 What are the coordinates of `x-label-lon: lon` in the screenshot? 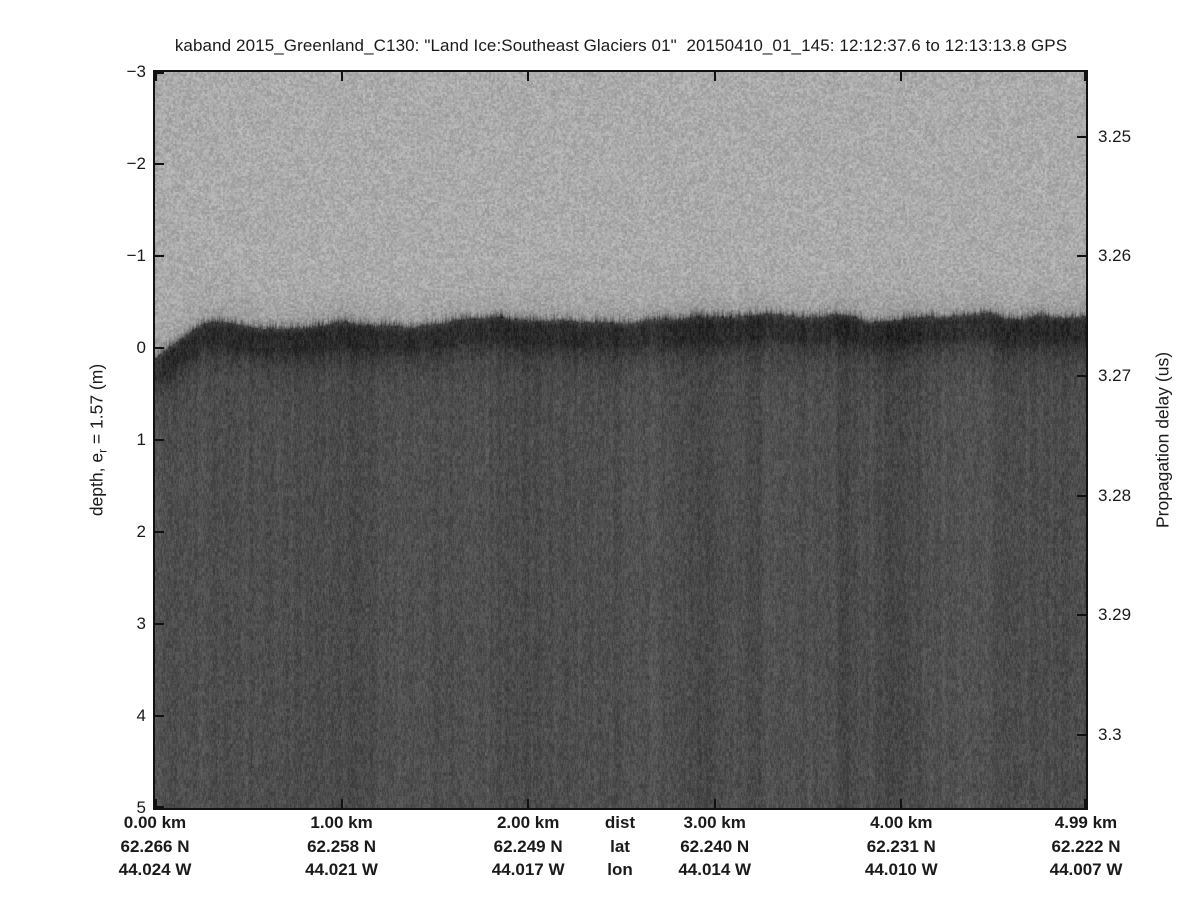 It's located at (620, 869).